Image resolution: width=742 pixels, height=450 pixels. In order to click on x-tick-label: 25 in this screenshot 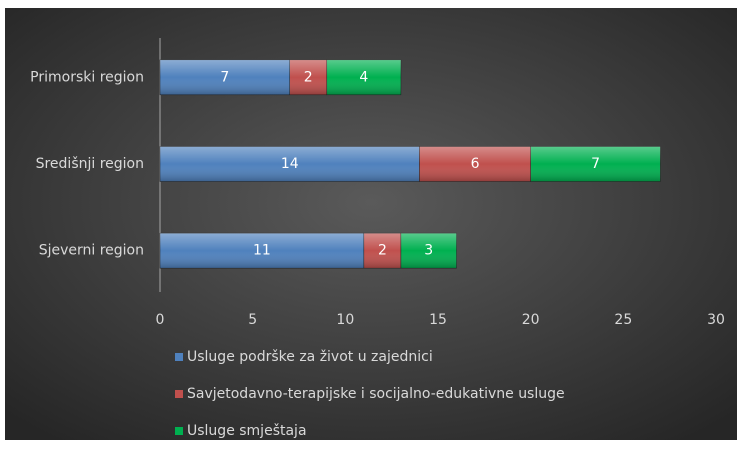, I will do `click(623, 320)`.